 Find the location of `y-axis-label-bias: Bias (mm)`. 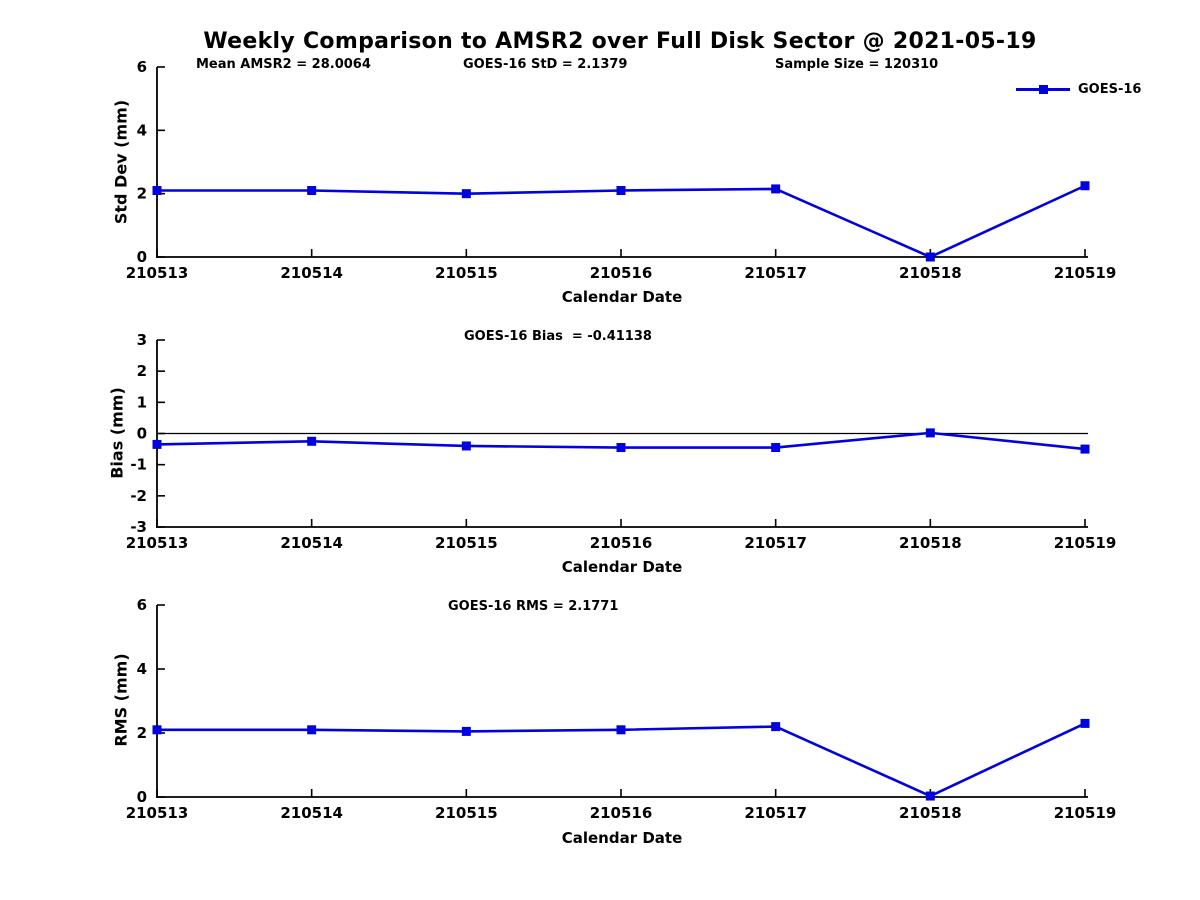

y-axis-label-bias: Bias (mm) is located at coordinates (117, 433).